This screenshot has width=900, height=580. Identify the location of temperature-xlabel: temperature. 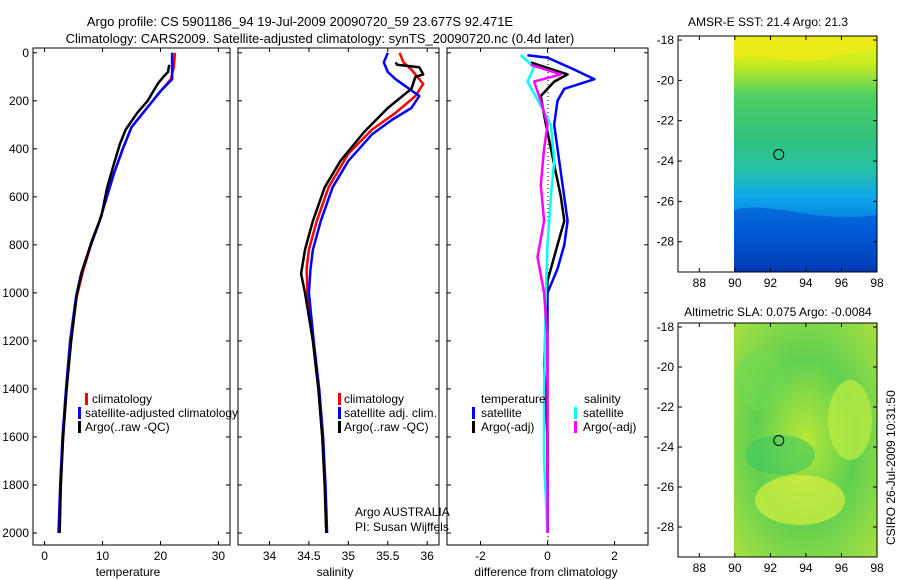
(128, 572).